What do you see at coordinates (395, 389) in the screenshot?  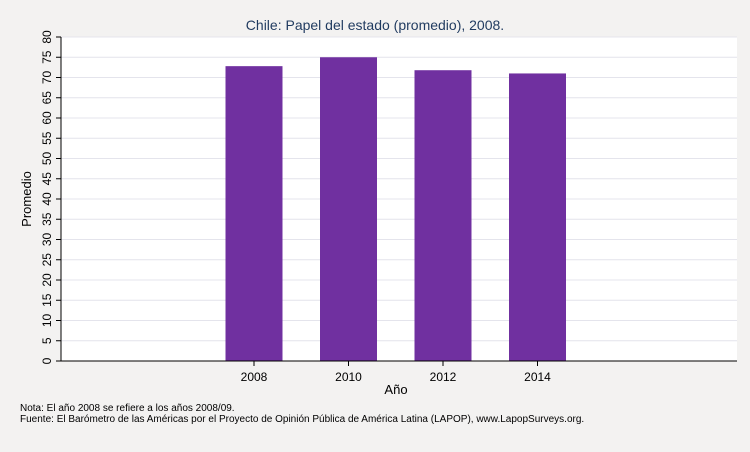 I see `x-axis-title: Año` at bounding box center [395, 389].